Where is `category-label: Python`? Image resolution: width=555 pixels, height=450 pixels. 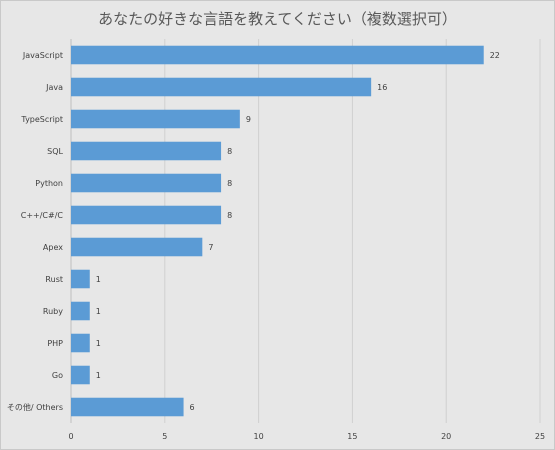 category-label: Python is located at coordinates (49, 183).